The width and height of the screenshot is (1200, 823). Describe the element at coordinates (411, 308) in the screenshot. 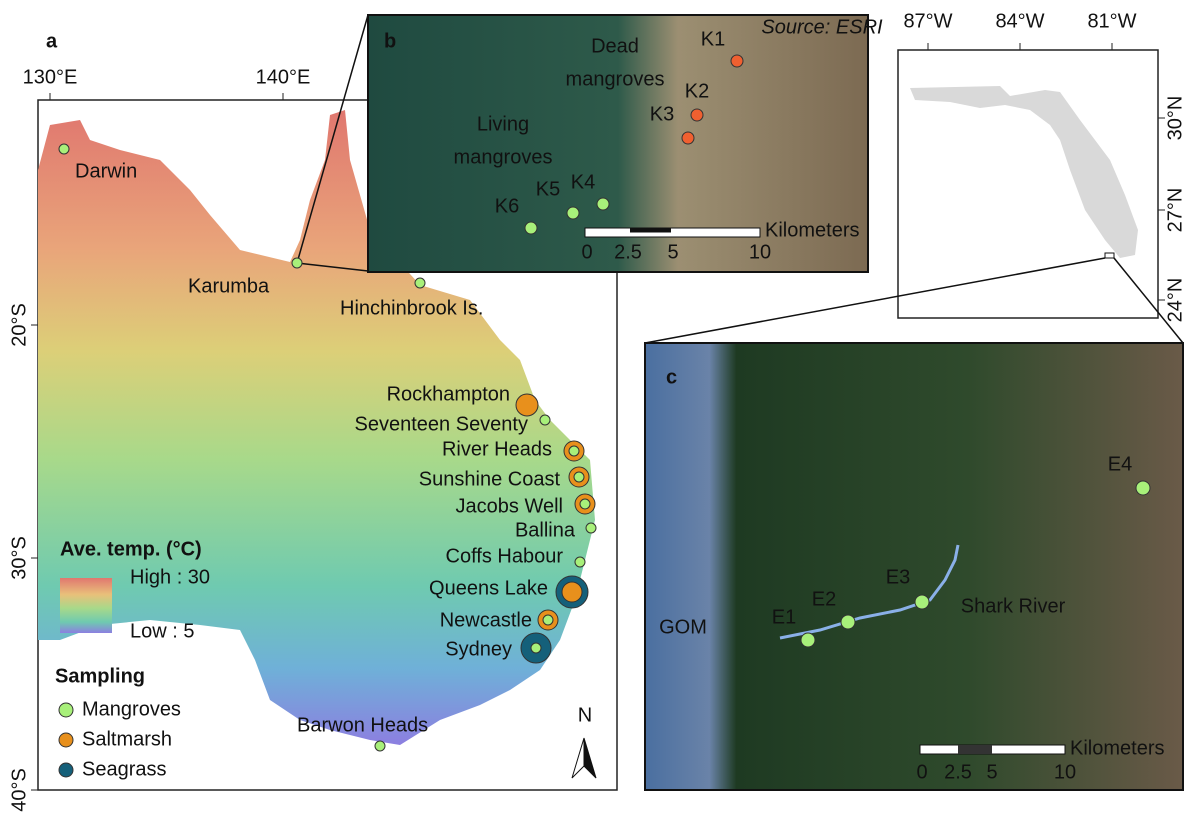

I see `site-label: Hinchinbrook Is.` at that location.